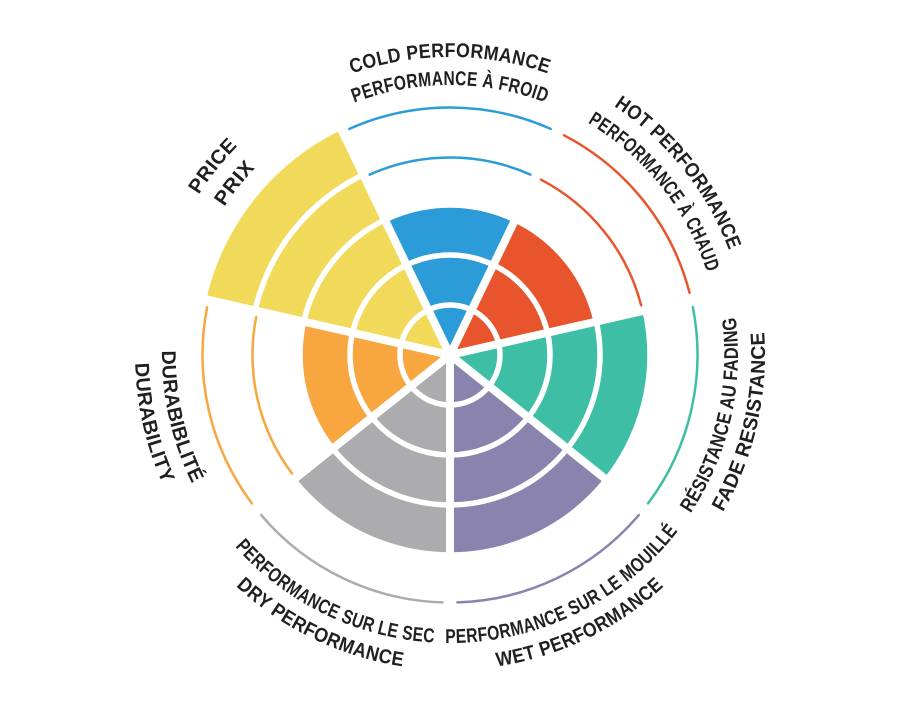 This screenshot has height=720, width=900. Describe the element at coordinates (328, 242) in the screenshot. I see `wedge-price` at that location.